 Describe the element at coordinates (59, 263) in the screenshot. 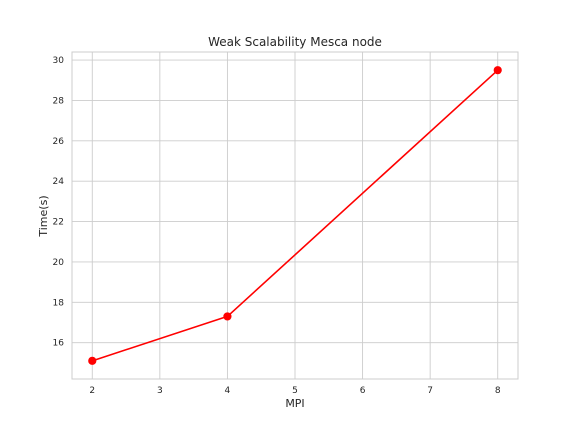

I see `y-tick-label: 20` at that location.